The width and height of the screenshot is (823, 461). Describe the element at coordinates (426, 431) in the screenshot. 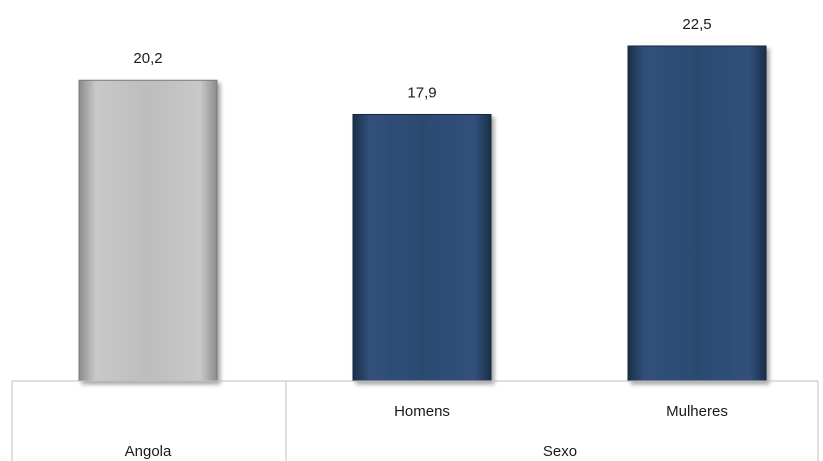

I see `category-labels: Angola Homens Mulheres Sexo` at that location.